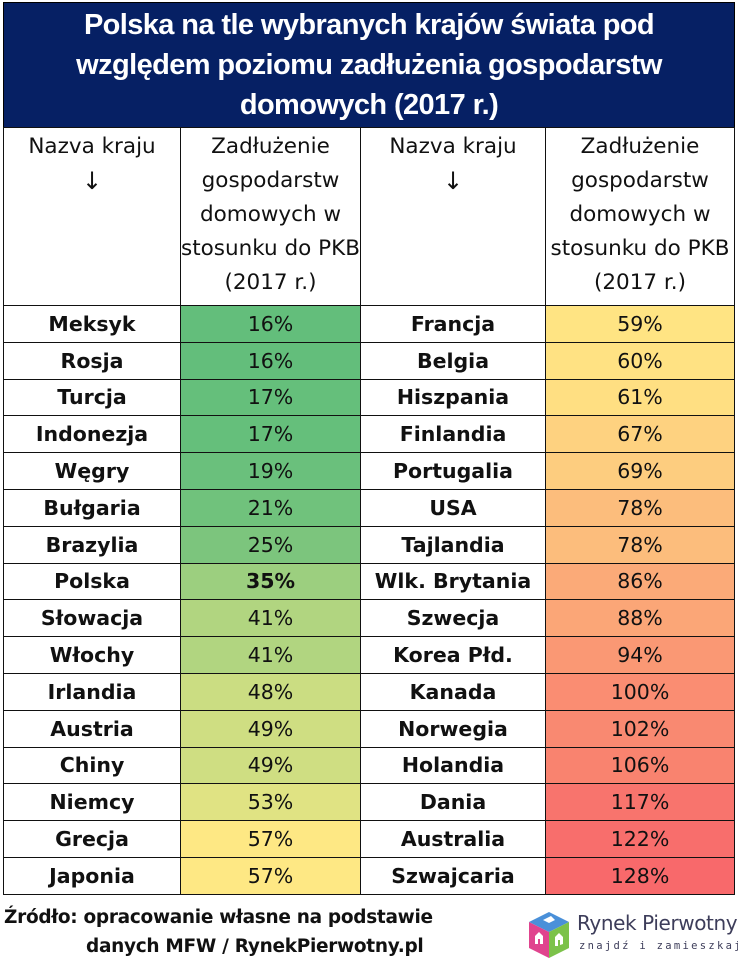 The width and height of the screenshot is (738, 964). What do you see at coordinates (270, 581) in the screenshot?
I see `debt-value-left: 35%` at bounding box center [270, 581].